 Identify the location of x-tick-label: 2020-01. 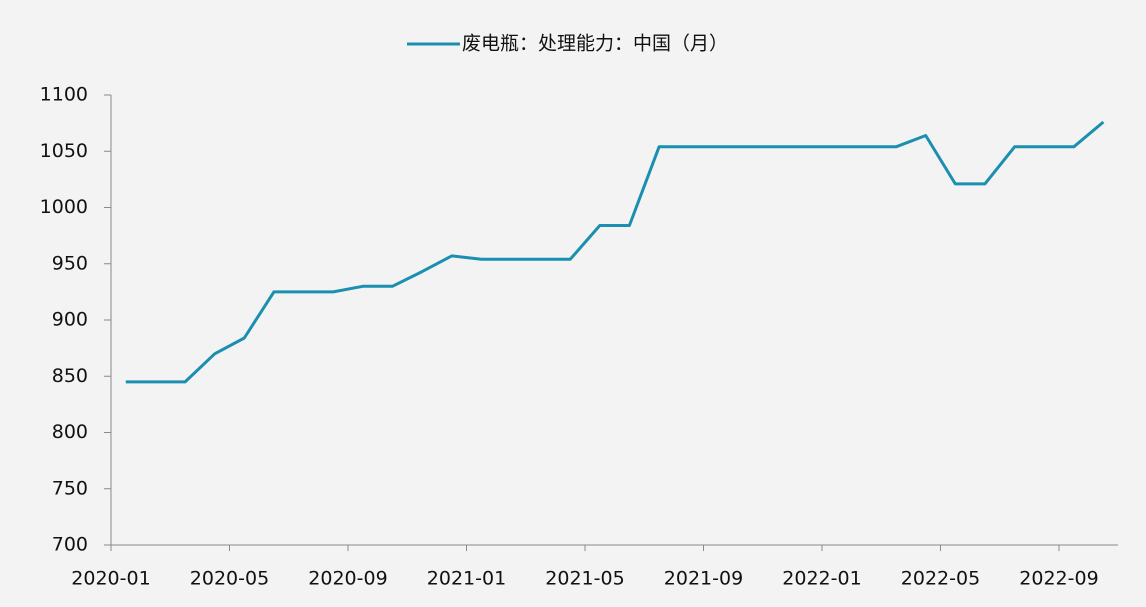
(110, 579).